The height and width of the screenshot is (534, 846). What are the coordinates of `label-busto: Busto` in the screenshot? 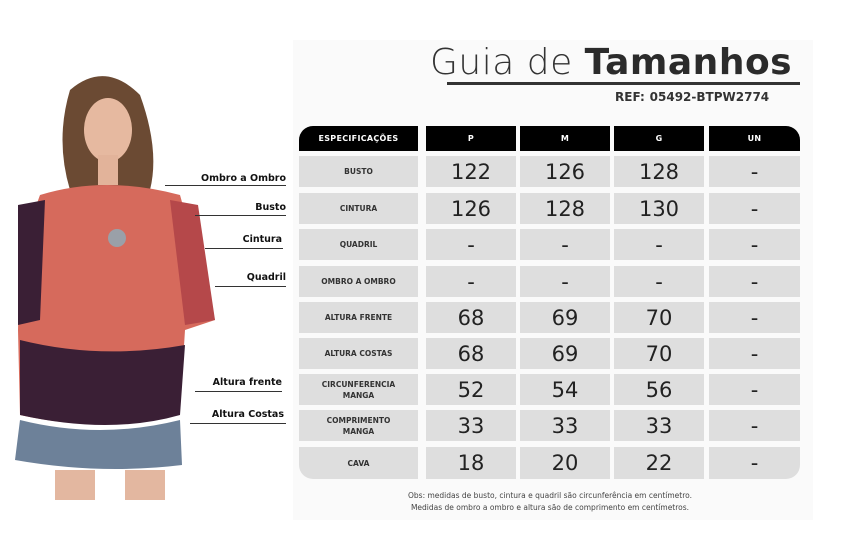 It's located at (270, 207).